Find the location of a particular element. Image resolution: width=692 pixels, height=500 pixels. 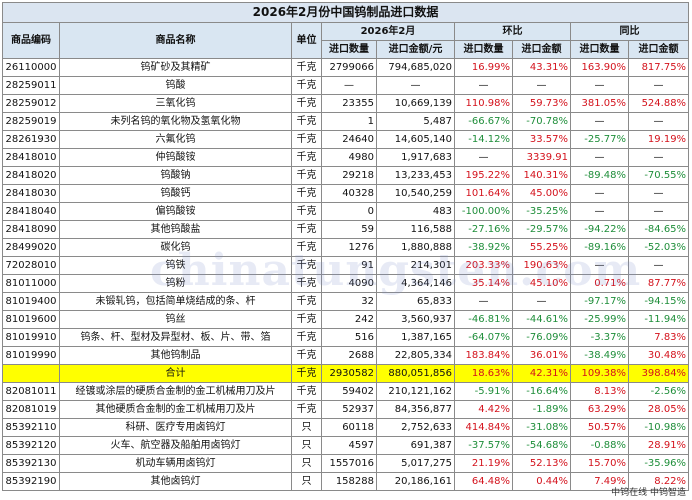

mom-qty-cell: -46.81% is located at coordinates (483, 319).